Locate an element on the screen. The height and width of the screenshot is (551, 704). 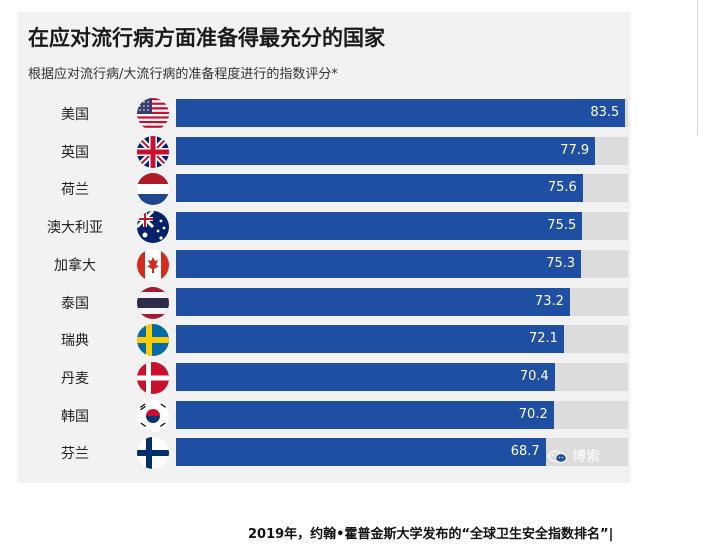
category-label: 英国 is located at coordinates (75, 152).